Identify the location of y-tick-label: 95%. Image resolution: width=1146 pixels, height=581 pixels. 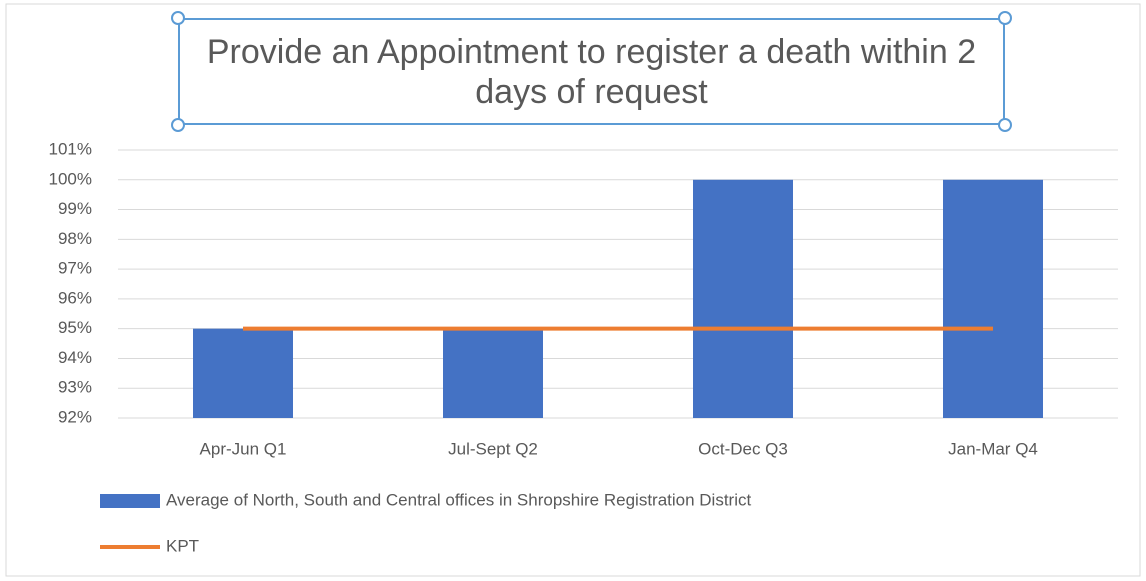
(75, 327).